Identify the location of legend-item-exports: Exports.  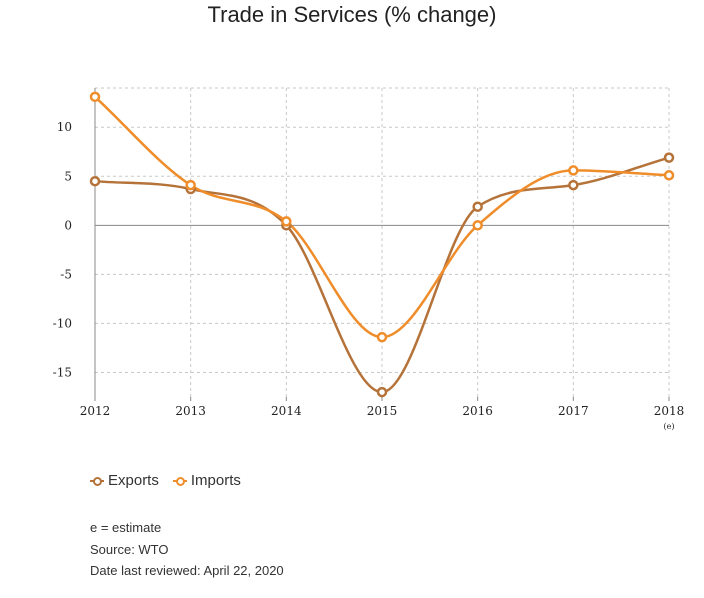
(124, 480).